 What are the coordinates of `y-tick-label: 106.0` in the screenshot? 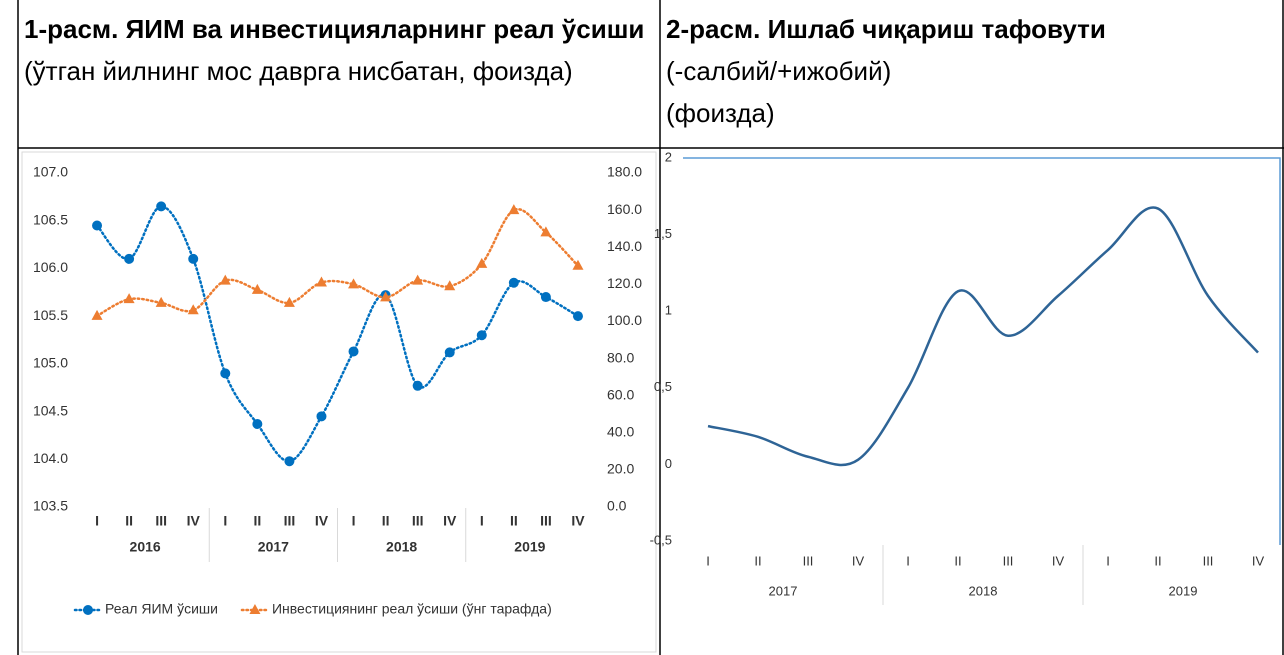 It's located at (50, 267).